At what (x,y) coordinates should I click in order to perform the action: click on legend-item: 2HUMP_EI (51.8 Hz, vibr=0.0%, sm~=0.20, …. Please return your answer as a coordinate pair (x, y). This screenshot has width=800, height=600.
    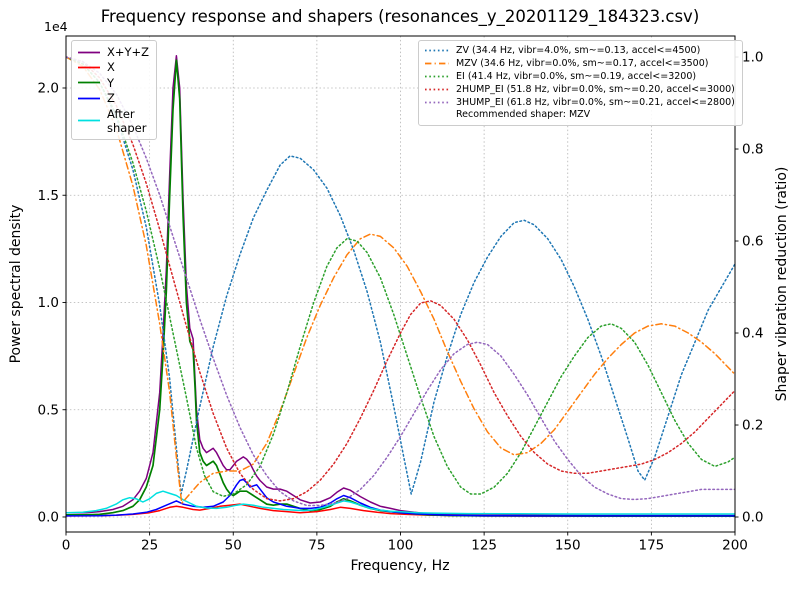
    Looking at the image, I should click on (579, 90).